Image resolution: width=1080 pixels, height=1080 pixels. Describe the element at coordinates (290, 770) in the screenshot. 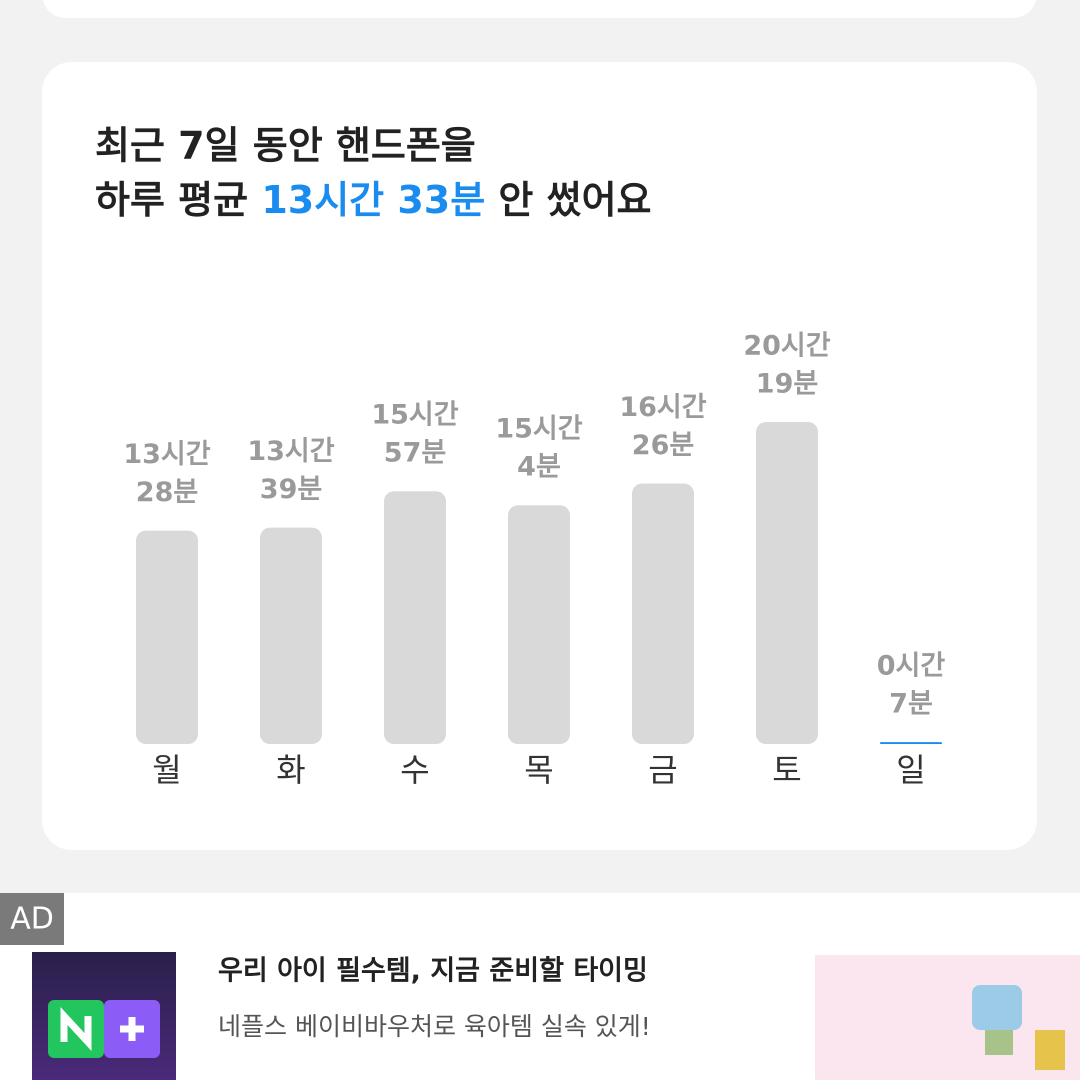

I see `x-tick-label: 화` at that location.